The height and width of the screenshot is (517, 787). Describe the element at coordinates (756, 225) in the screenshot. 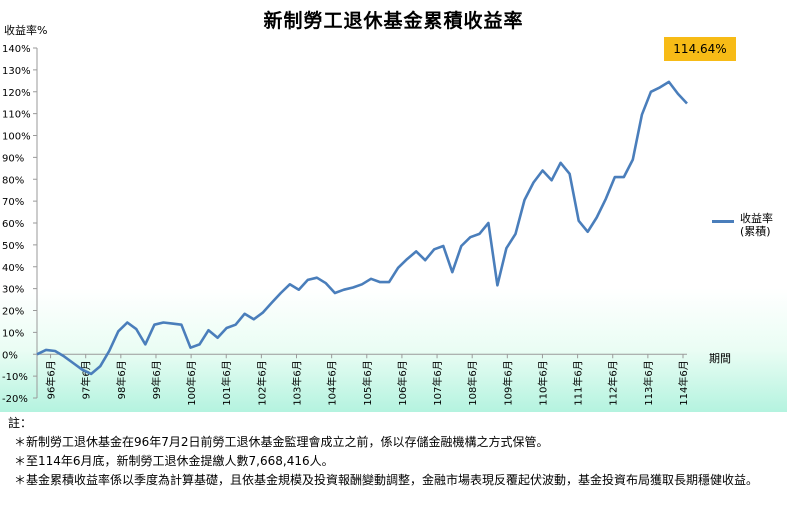

I see `legend-series-label: 收益率 (累積)` at that location.